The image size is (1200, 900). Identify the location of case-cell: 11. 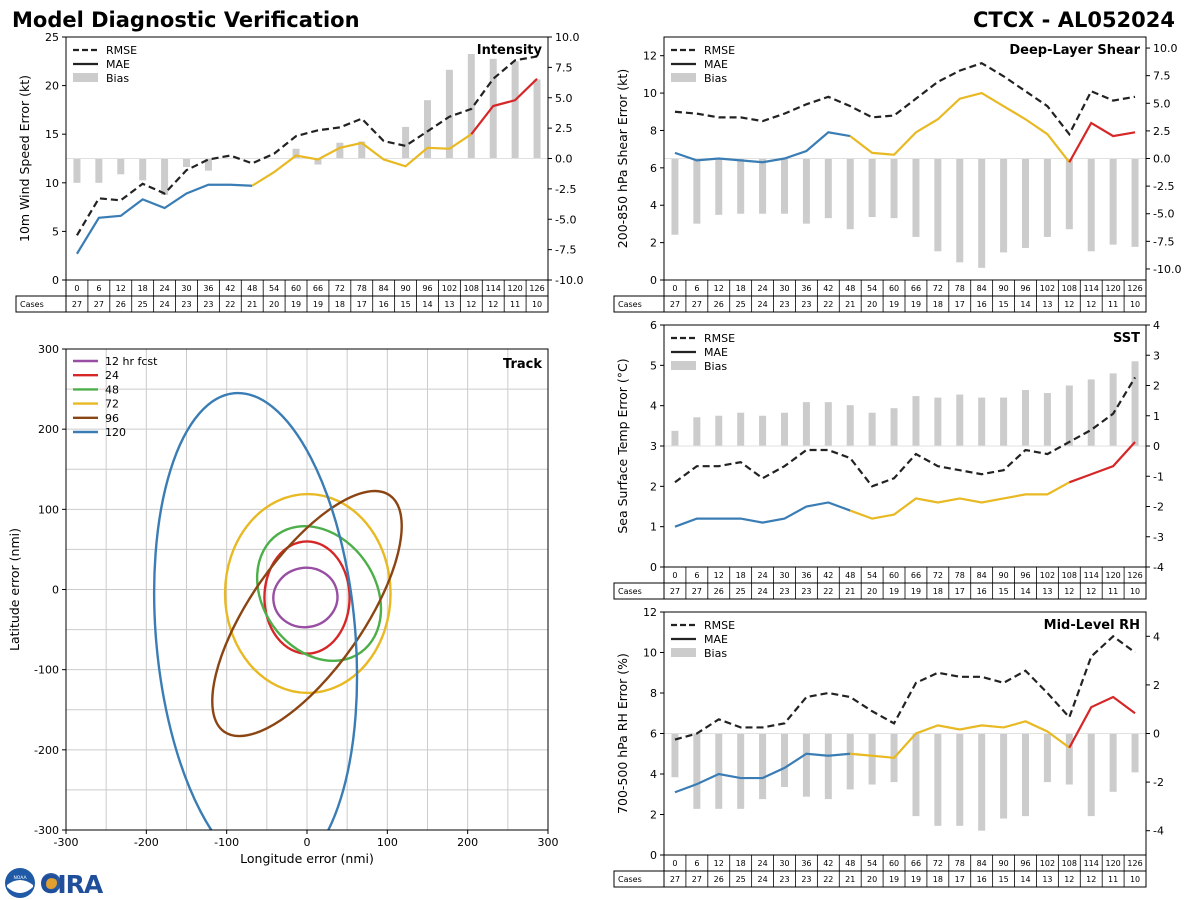
(1113, 879).